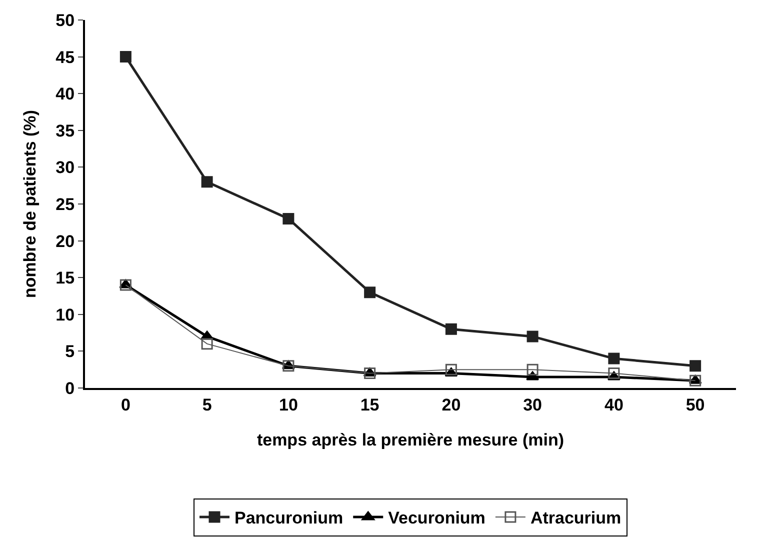 This screenshot has width=761, height=548. I want to click on x-tick-label: 5, so click(207, 404).